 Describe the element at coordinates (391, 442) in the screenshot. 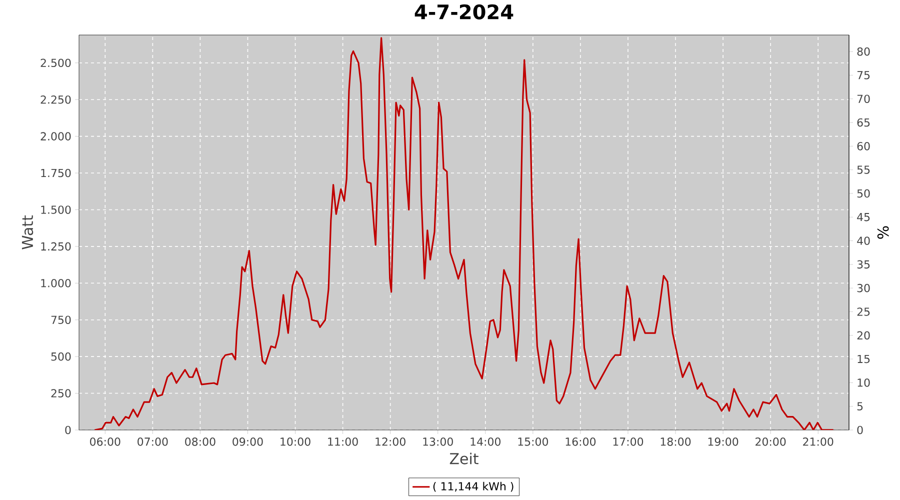

I see `x-tick-label: 12:00` at that location.